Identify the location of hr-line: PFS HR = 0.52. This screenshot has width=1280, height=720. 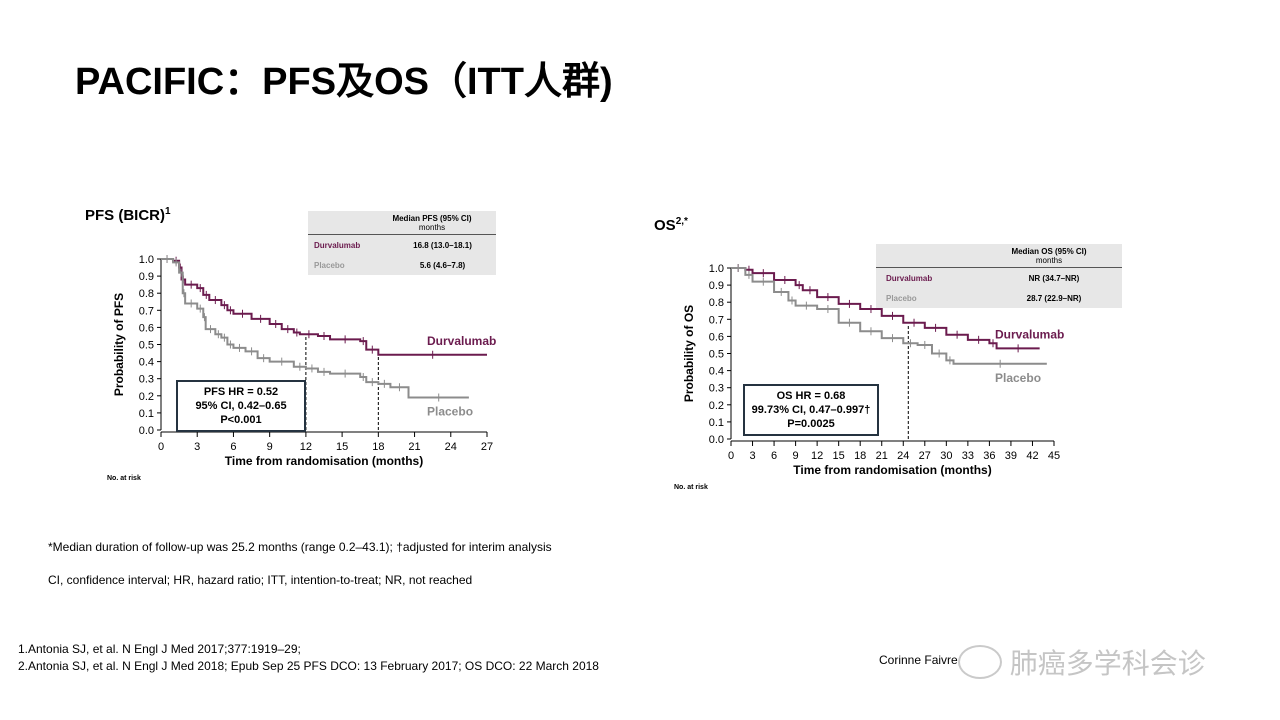
(241, 392).